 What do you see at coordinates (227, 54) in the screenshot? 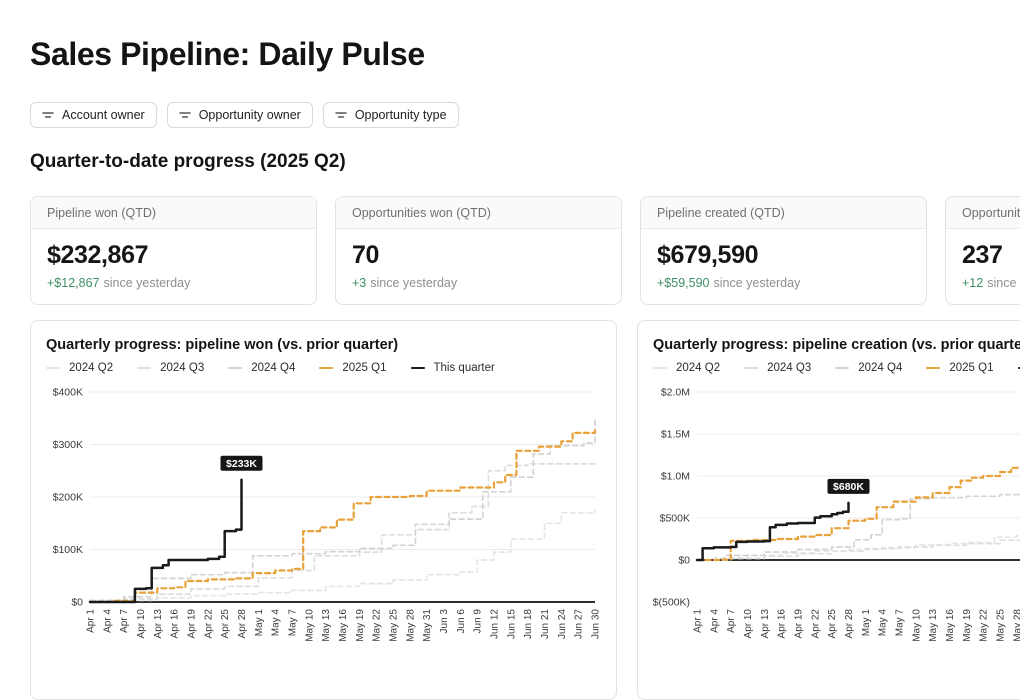
I see `page-title: Sales Pipeline: Daily Pulse` at bounding box center [227, 54].